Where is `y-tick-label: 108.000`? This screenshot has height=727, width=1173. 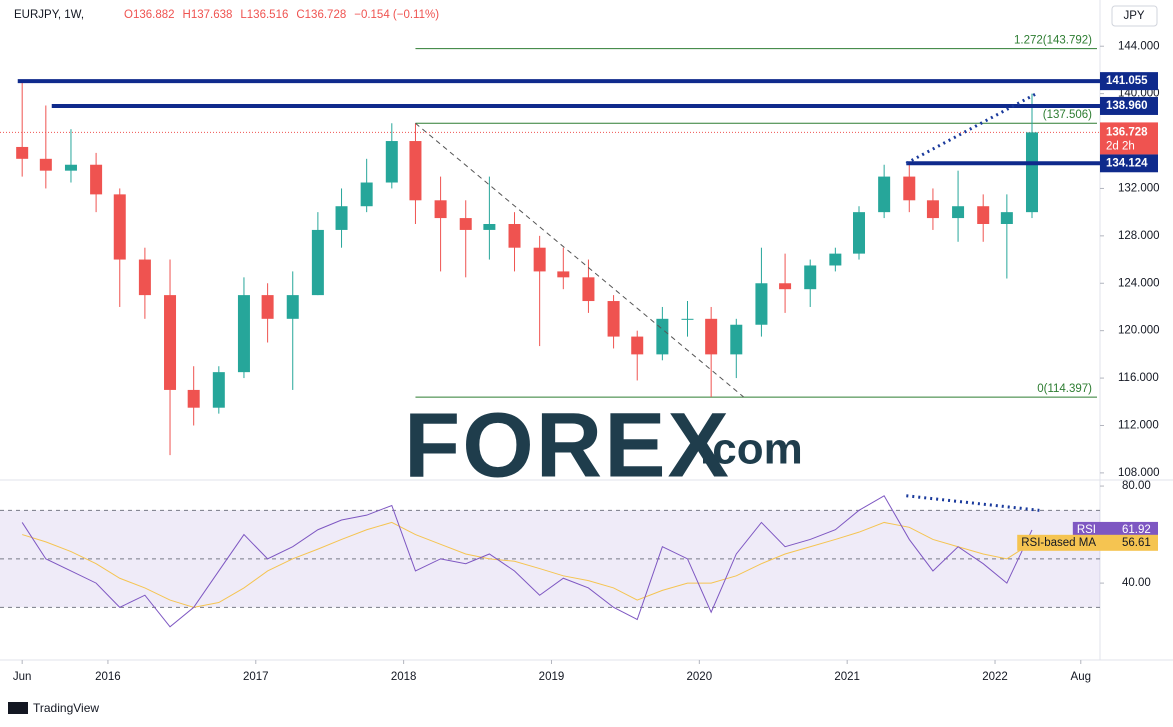 y-tick-label: 108.000 is located at coordinates (1139, 473).